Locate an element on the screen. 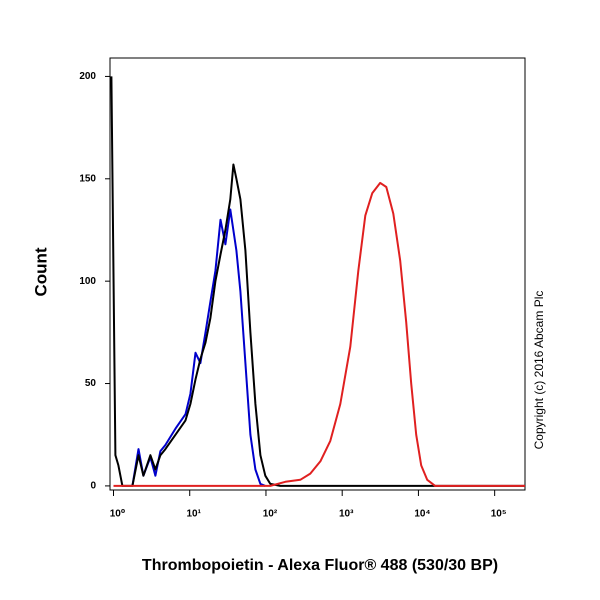  y-tick-label: 200 is located at coordinates (87, 76).